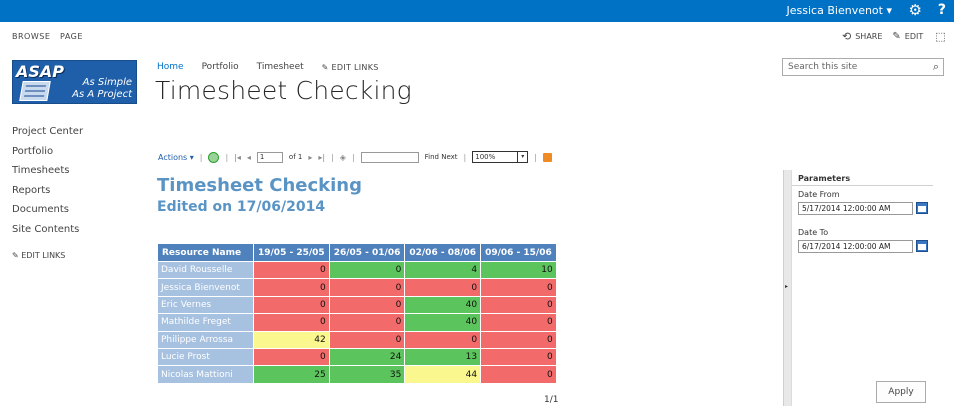 The image size is (954, 416). Describe the element at coordinates (48, 131) in the screenshot. I see `left-nav-project-center: Project Center` at that location.